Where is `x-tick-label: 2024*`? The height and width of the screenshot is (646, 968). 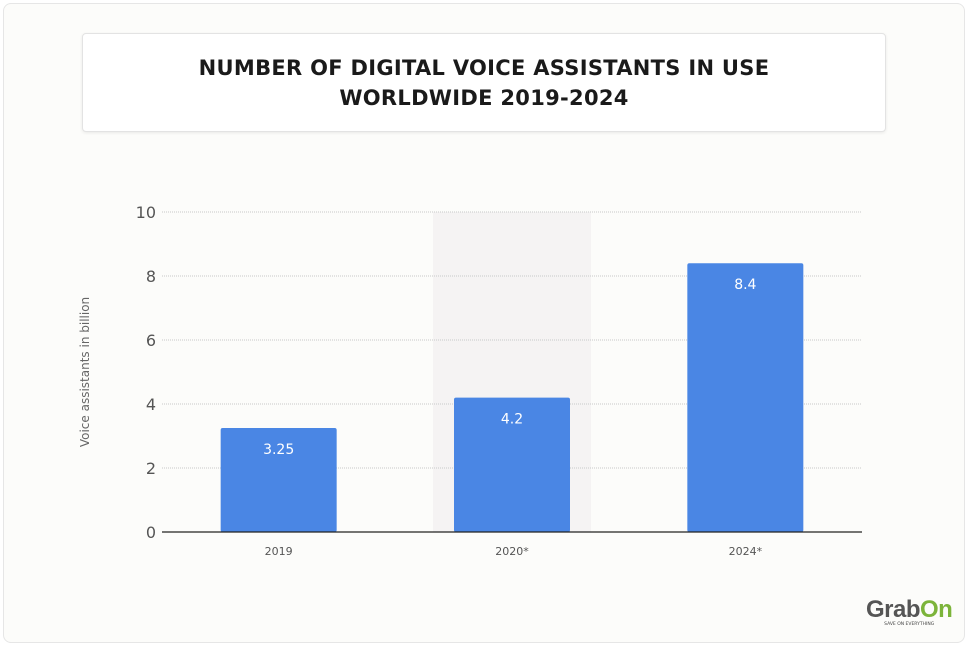 x-tick-label: 2024* is located at coordinates (746, 551).